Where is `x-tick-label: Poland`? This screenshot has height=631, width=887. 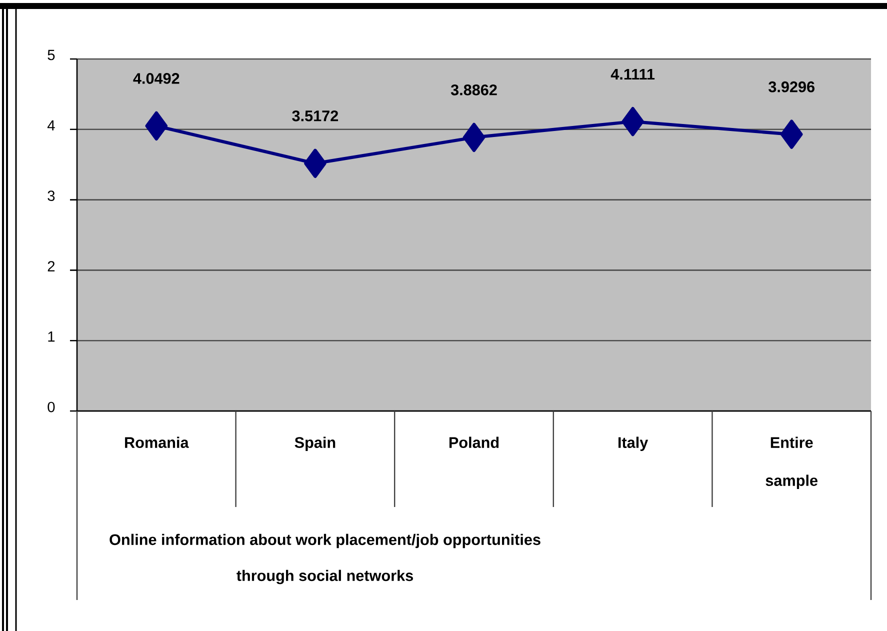
x-tick-label: Poland is located at coordinates (474, 442).